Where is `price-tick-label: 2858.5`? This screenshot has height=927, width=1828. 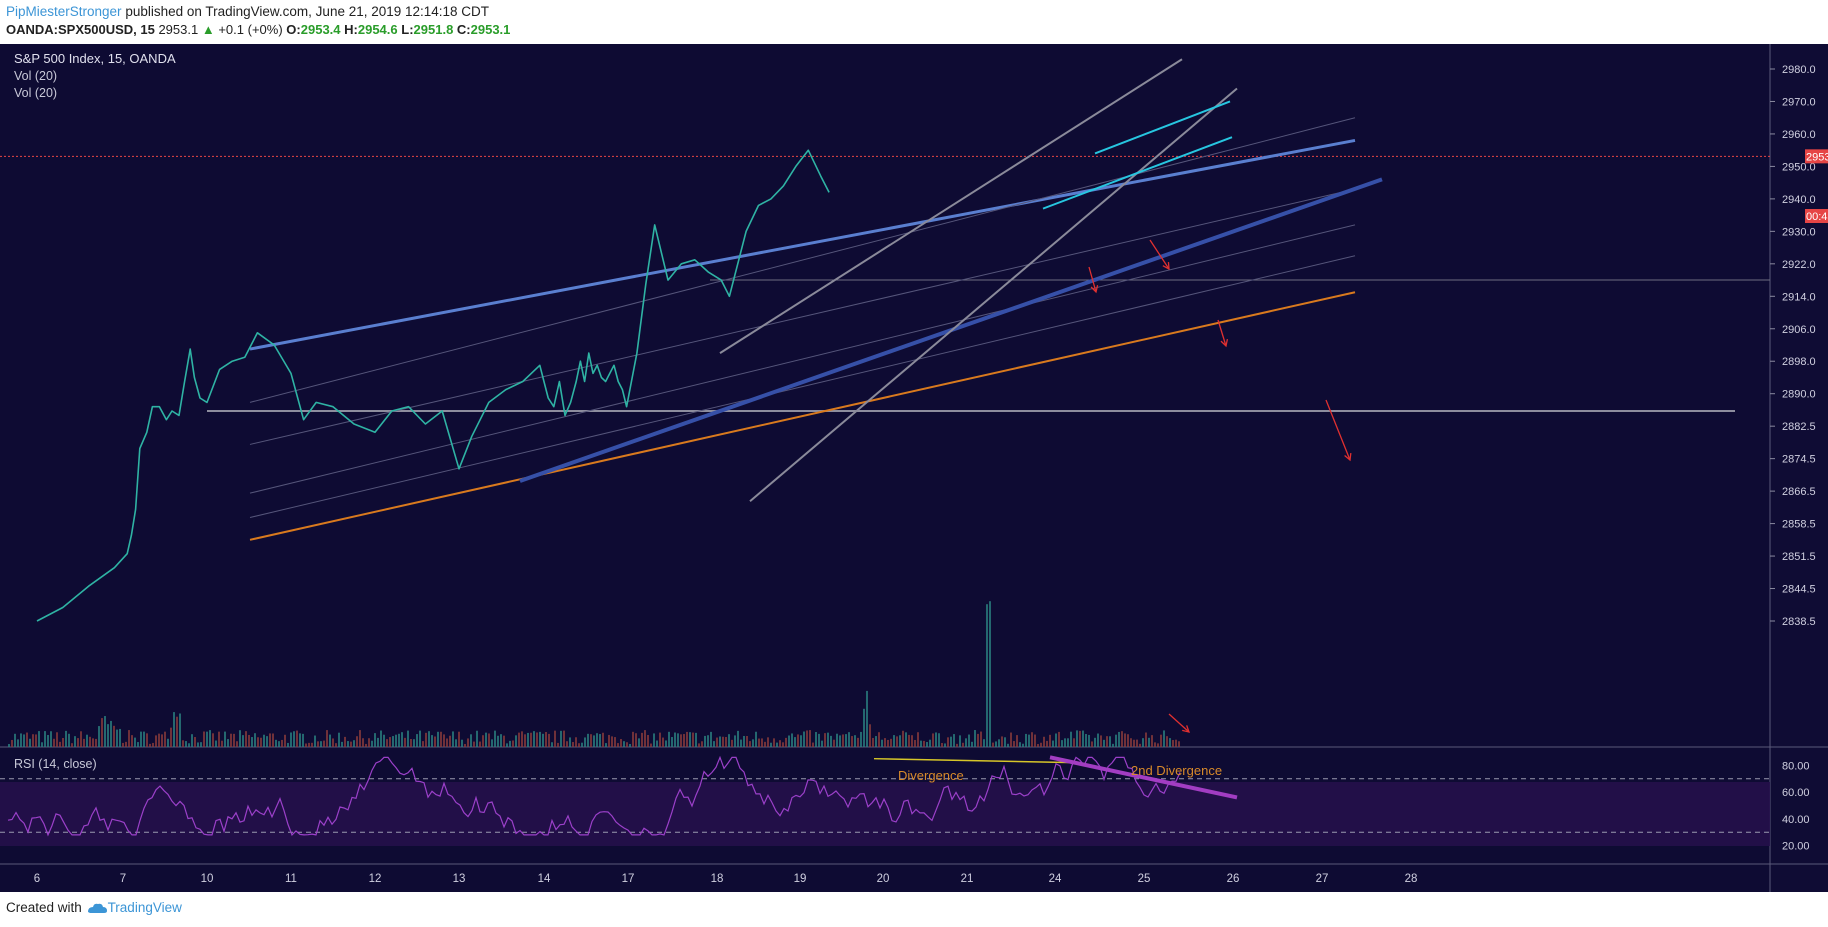
price-tick-label: 2858.5 is located at coordinates (1799, 525).